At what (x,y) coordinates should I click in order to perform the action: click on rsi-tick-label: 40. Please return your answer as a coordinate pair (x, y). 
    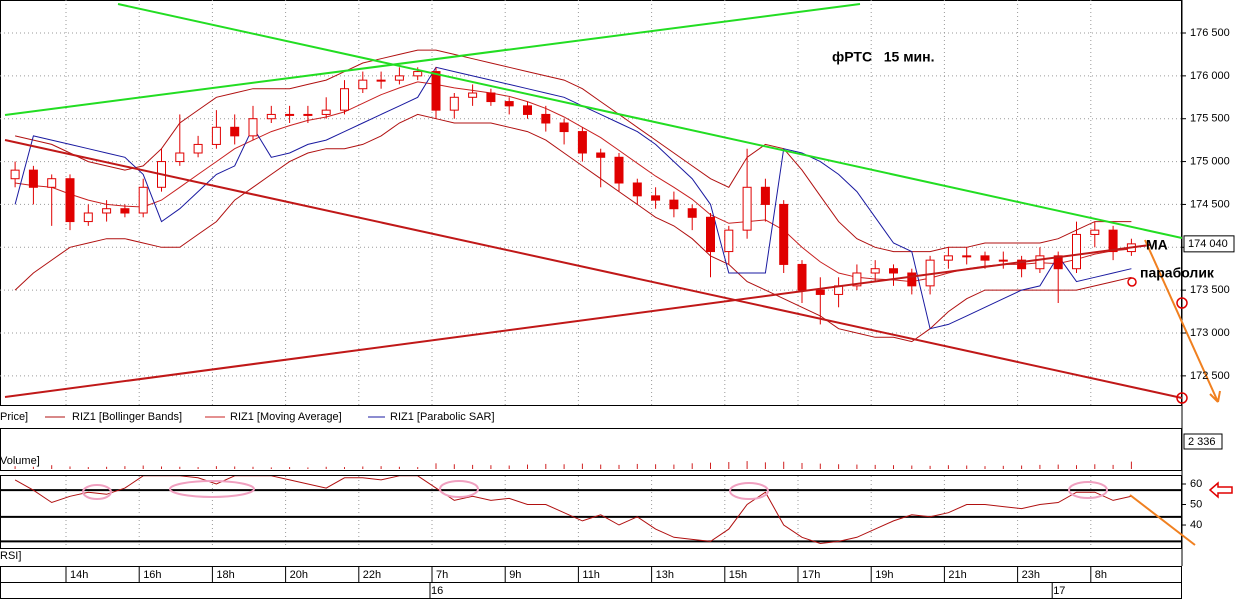
    Looking at the image, I should click on (1196, 525).